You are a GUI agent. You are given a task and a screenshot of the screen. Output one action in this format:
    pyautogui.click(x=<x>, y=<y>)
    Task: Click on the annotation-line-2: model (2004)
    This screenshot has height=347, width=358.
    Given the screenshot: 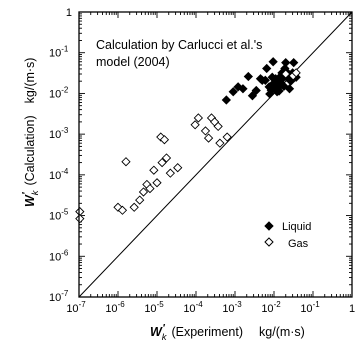 What is the action you would take?
    pyautogui.click(x=133, y=62)
    